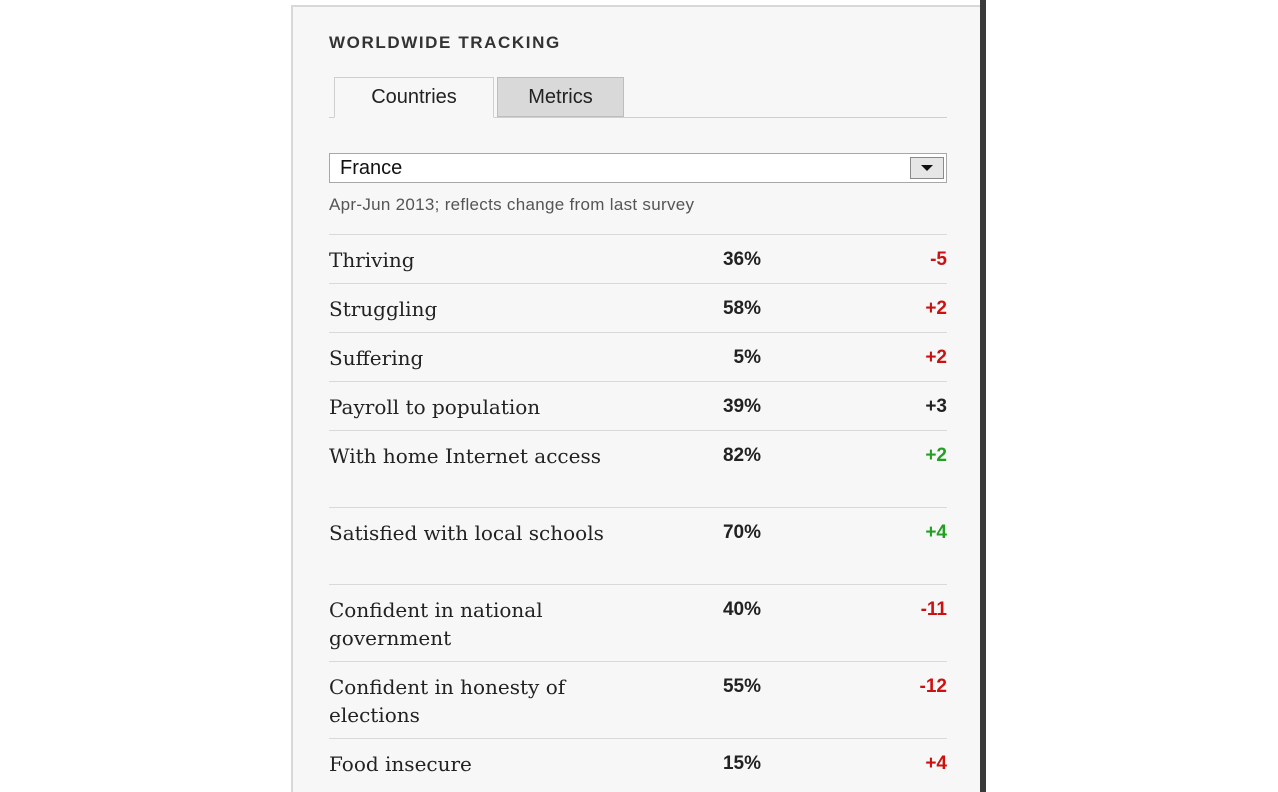 This screenshot has height=792, width=1278. Describe the element at coordinates (400, 764) in the screenshot. I see `metric-label: Food insecure` at that location.